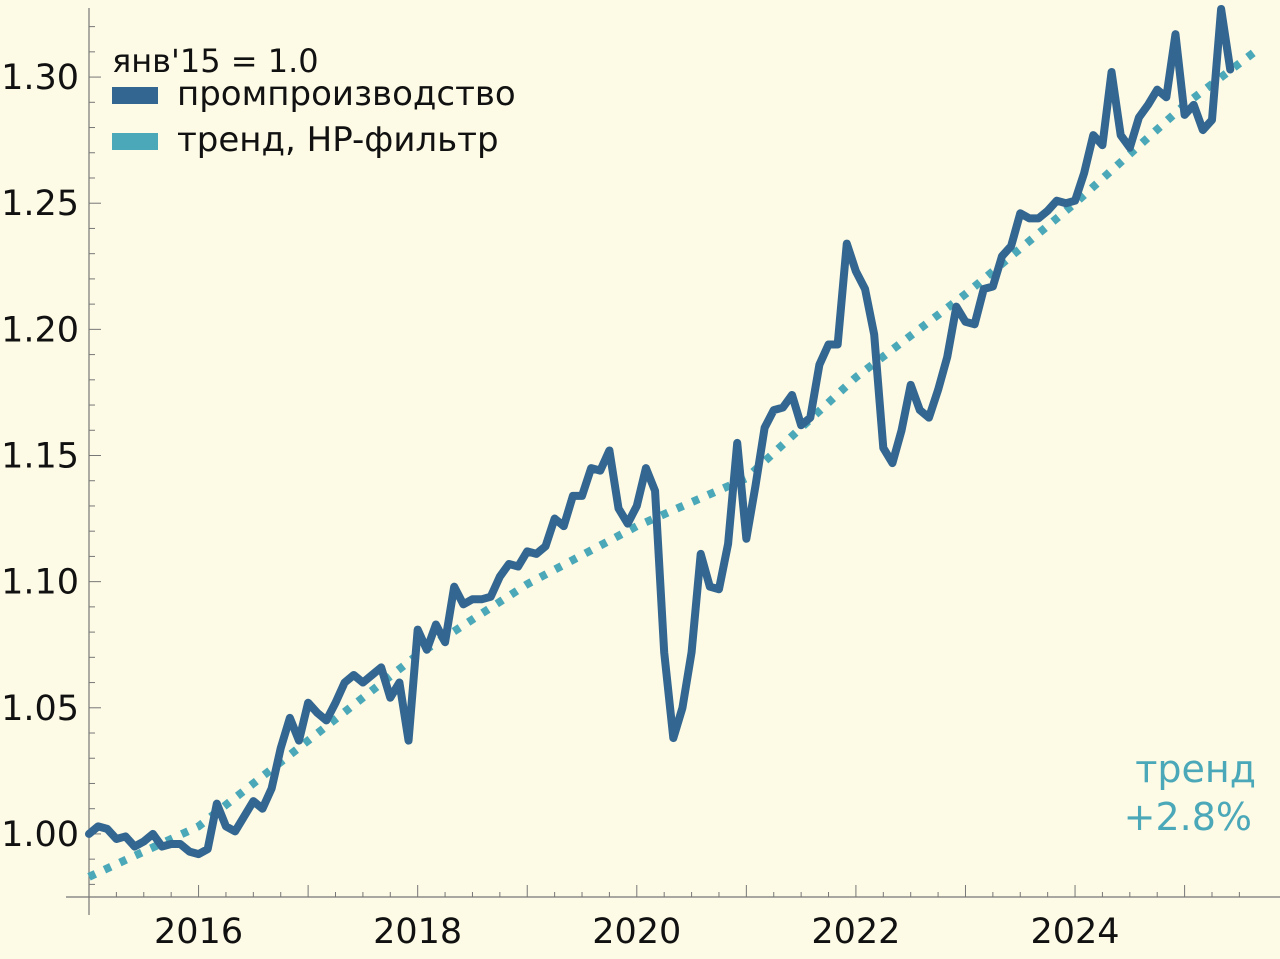  I want to click on y-tick-label: 1.15, so click(40, 457).